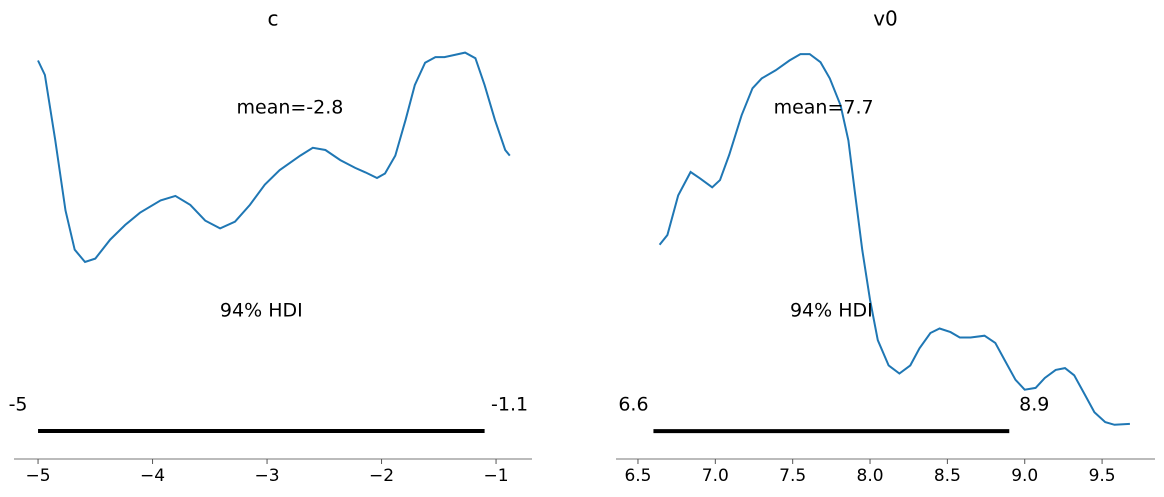 This screenshot has width=1164, height=497. I want to click on x-tick-label: 8.0, so click(870, 476).